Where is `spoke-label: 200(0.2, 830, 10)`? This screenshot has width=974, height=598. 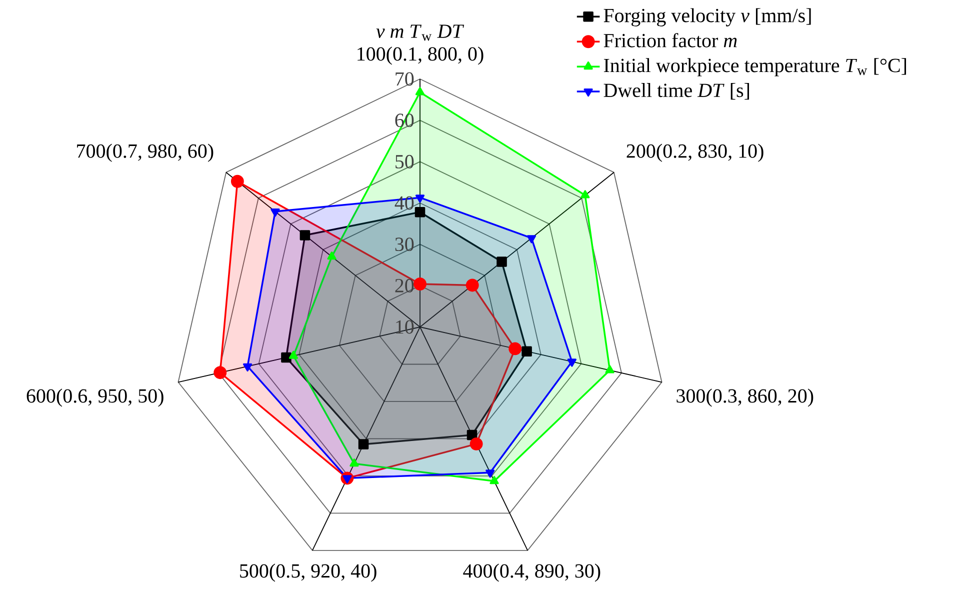
spoke-label: 200(0.2, 830, 10) is located at coordinates (695, 153).